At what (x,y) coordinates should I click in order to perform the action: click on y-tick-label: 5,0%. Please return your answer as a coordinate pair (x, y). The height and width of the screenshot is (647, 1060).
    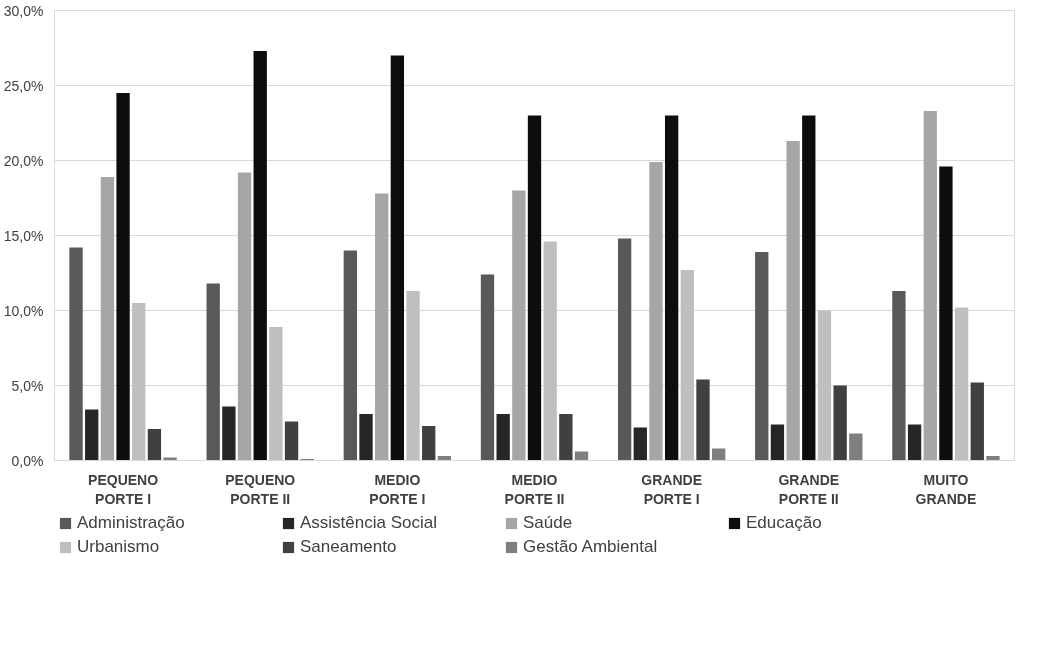
    Looking at the image, I should click on (27, 385).